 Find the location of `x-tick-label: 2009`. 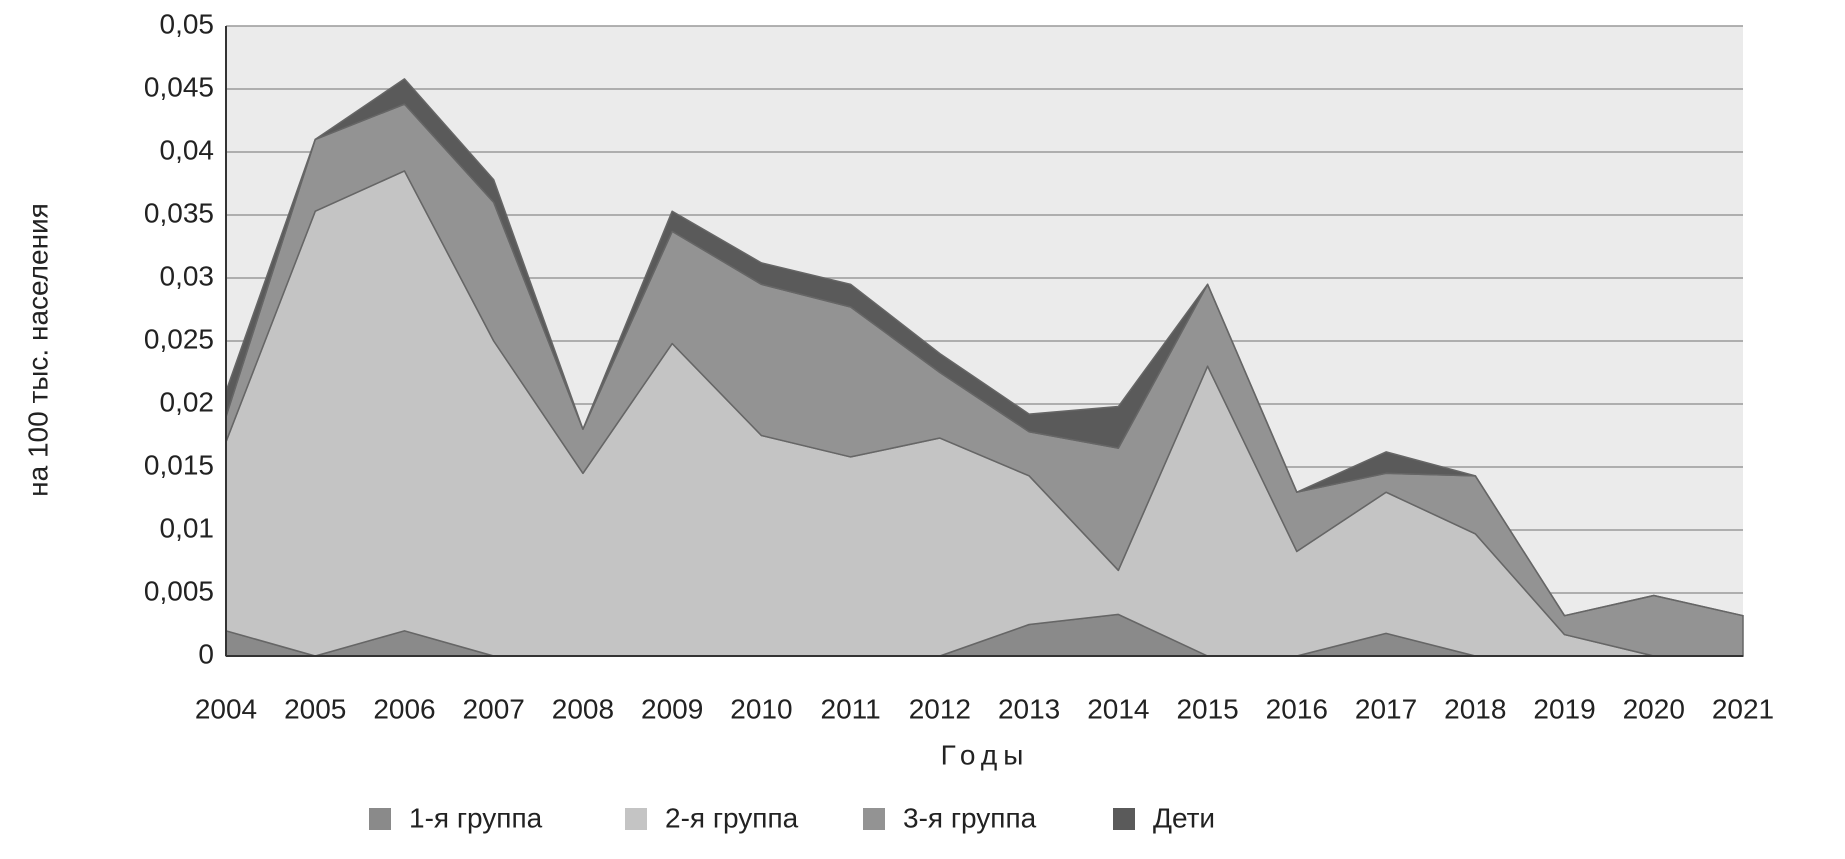

x-tick-label: 2009 is located at coordinates (672, 708).